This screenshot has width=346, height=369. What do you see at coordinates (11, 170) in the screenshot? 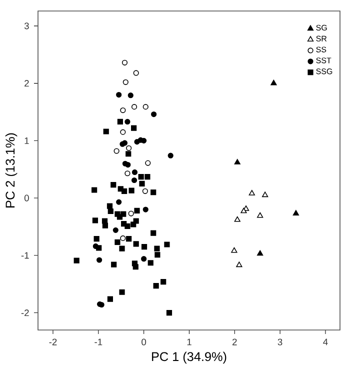
I see `y-axis-title: PC 2 (13.1%)` at bounding box center [11, 170].